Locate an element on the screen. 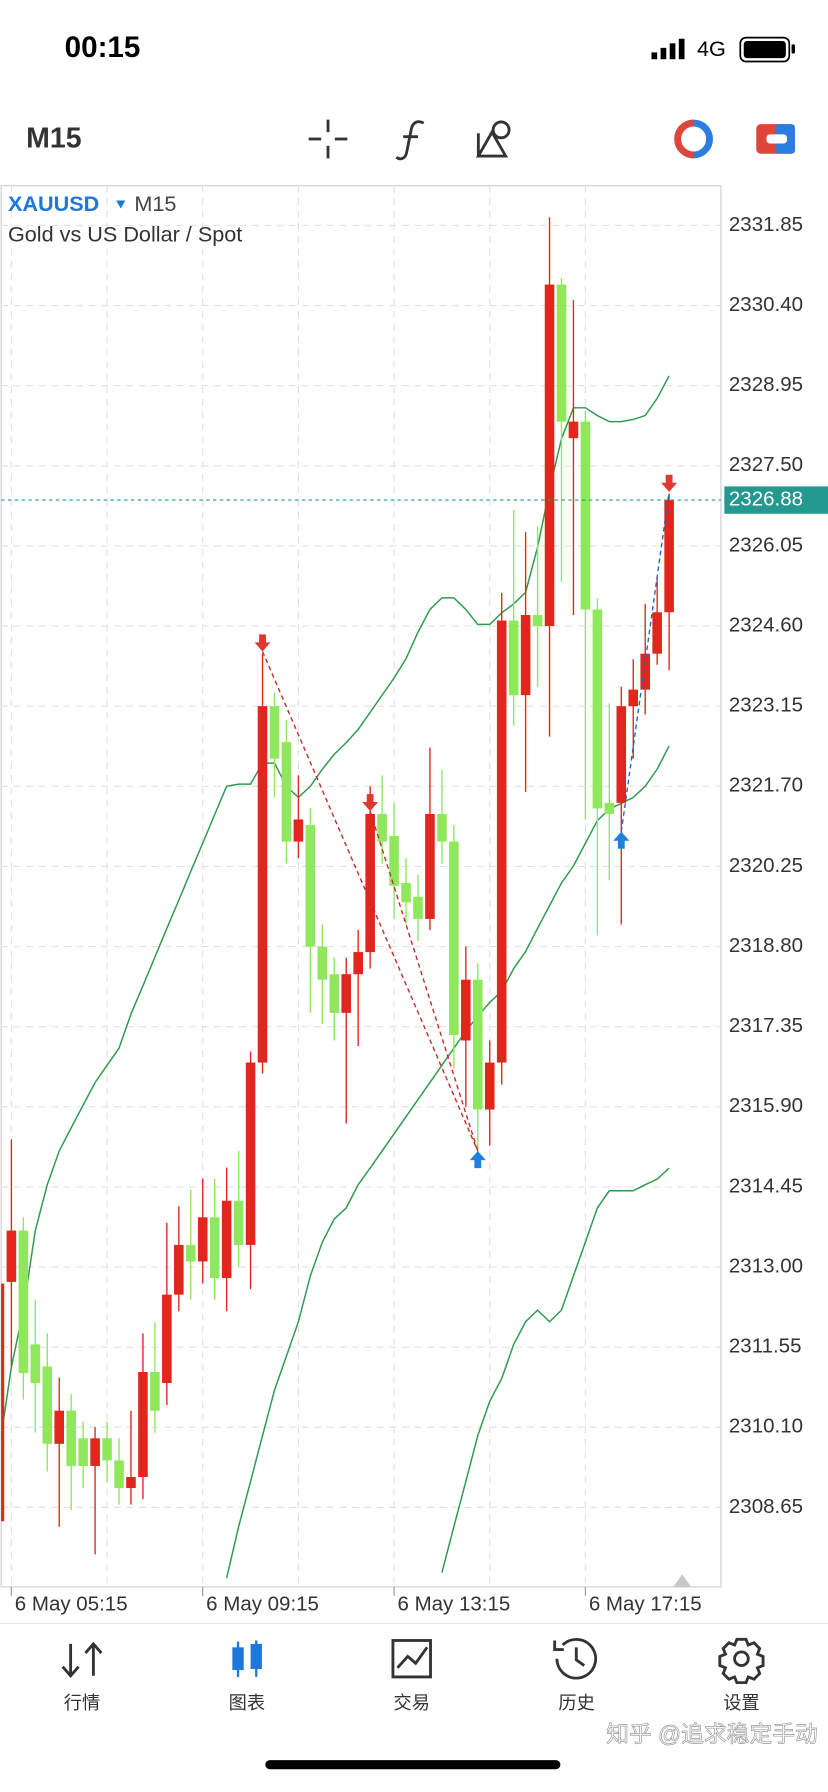 The image size is (828, 1792). history-icon is located at coordinates (575, 1658).